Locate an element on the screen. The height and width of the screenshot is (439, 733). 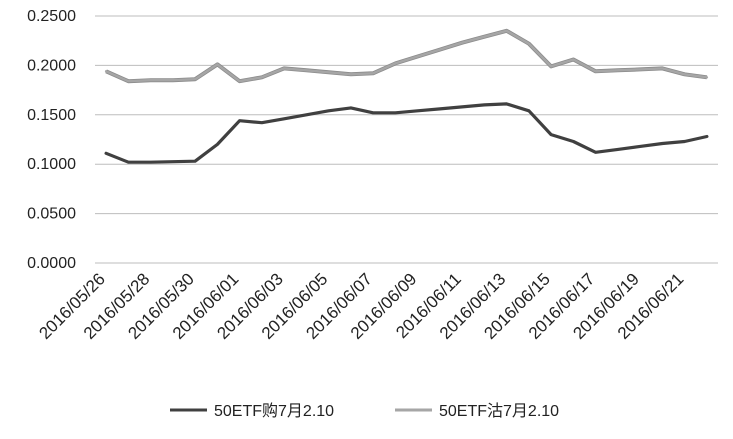
y-tick-label: 0.1500 is located at coordinates (51, 115).